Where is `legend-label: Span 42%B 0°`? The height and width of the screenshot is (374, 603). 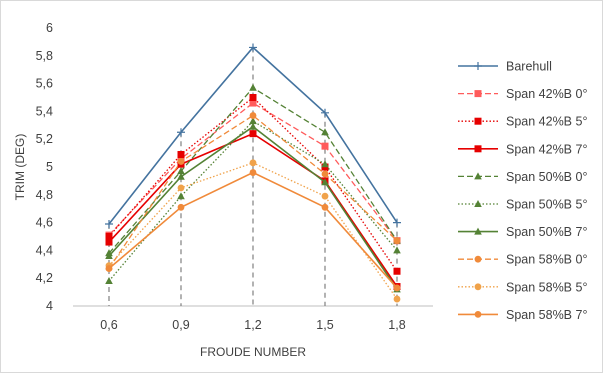 legend-label: Span 42%B 0° is located at coordinates (546, 94).